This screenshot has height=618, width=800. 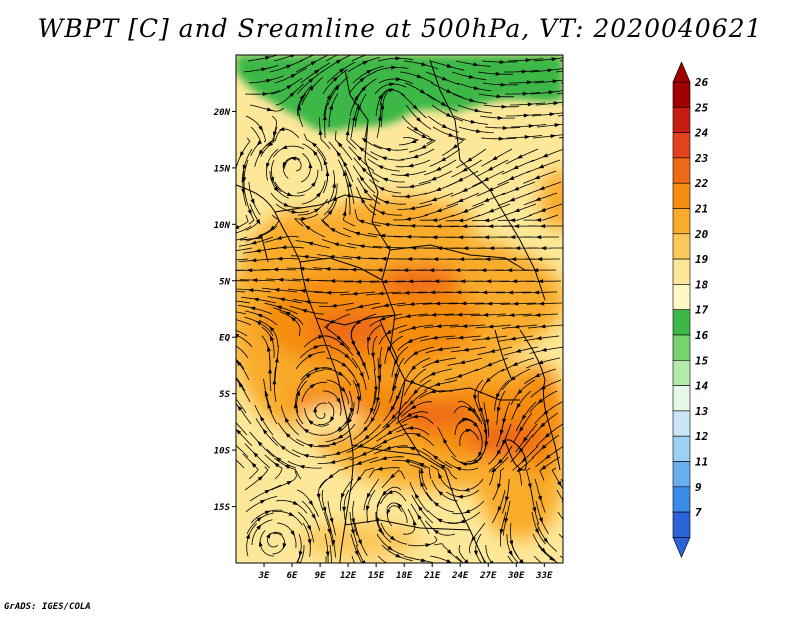 I want to click on lon-tick-label: 30E, so click(x=516, y=576).